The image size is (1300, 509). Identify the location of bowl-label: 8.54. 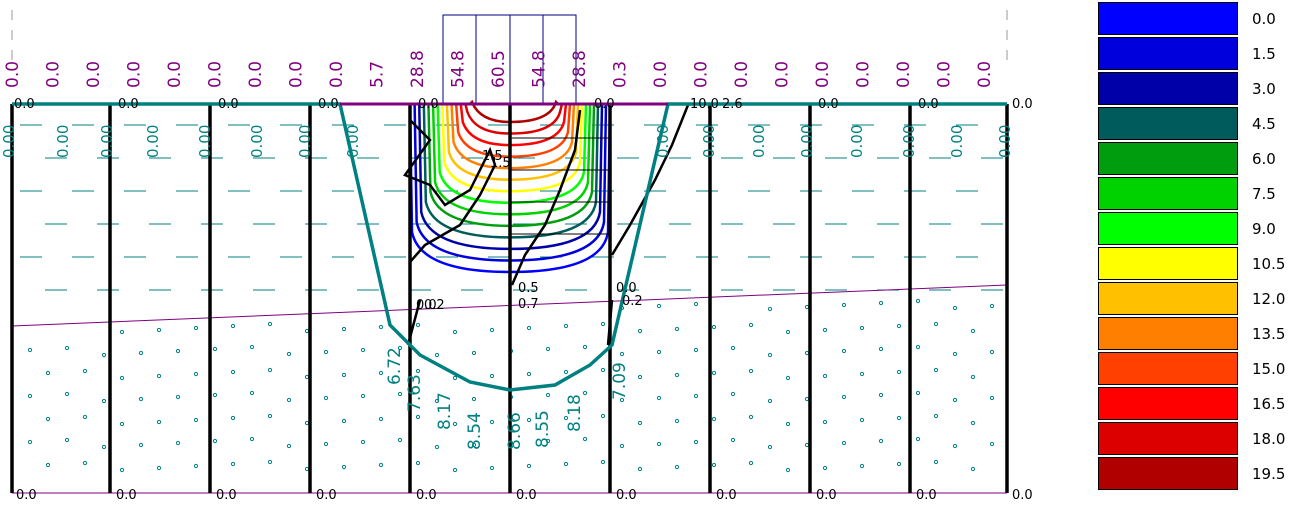
(475, 431).